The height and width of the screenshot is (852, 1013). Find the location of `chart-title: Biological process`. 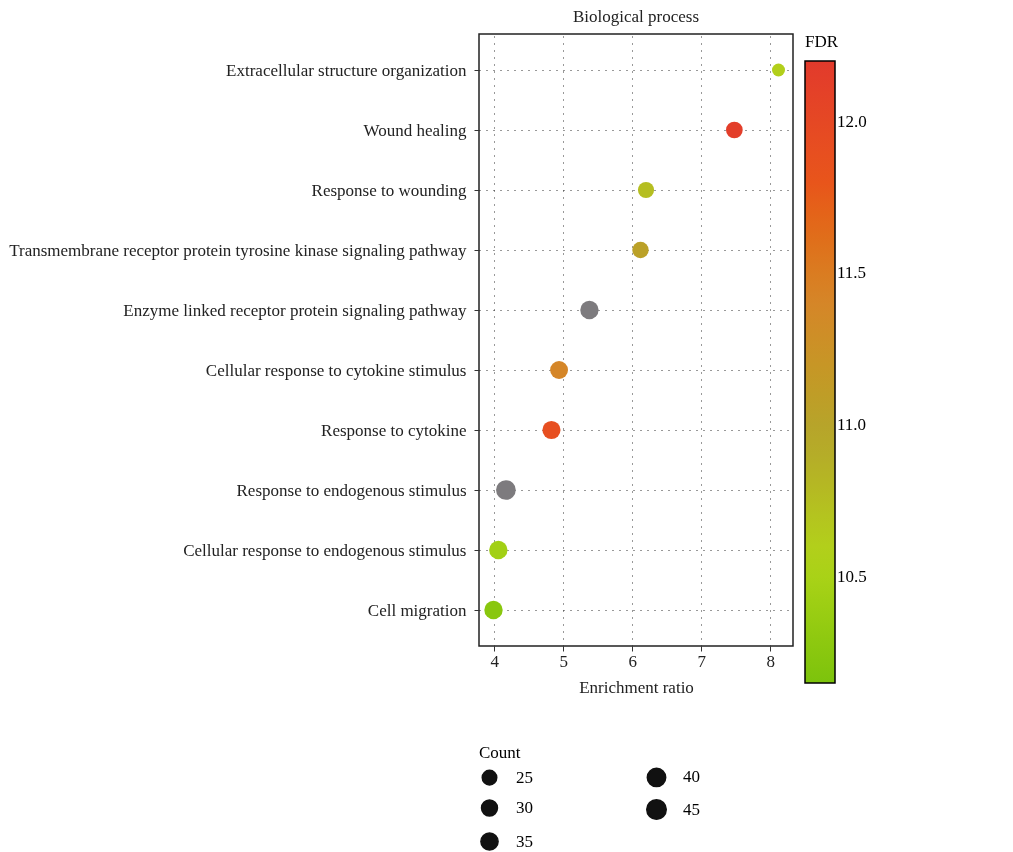

chart-title: Biological process is located at coordinates (636, 16).